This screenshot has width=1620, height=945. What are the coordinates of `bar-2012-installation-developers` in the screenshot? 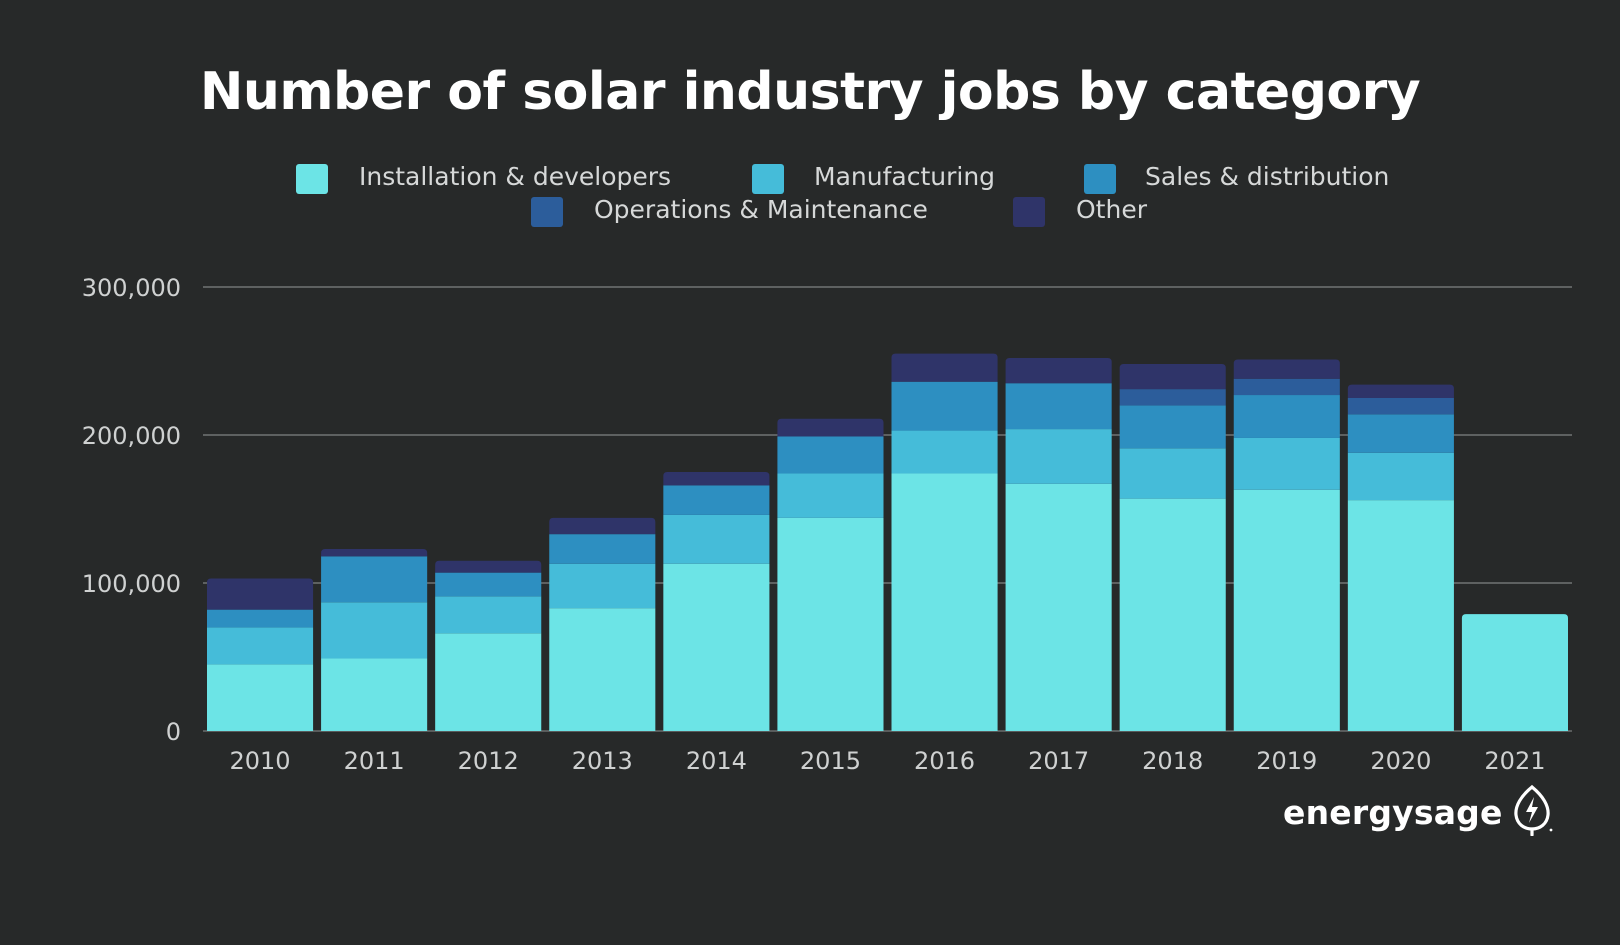 It's located at (488, 682).